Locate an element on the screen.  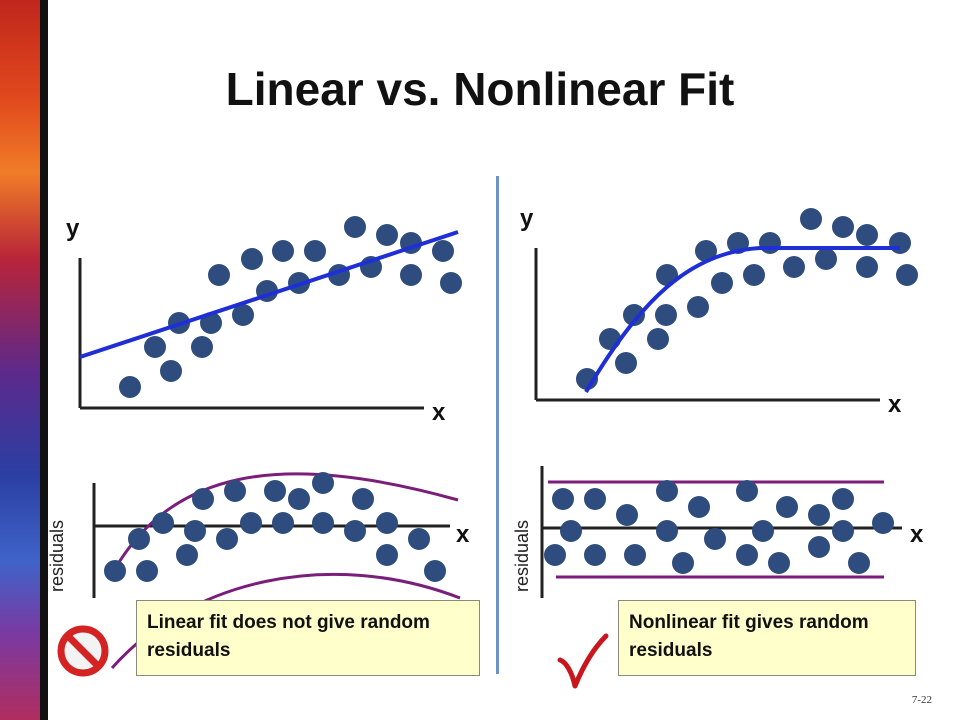
left-residuals-plot: residuals x is located at coordinates (258, 570).